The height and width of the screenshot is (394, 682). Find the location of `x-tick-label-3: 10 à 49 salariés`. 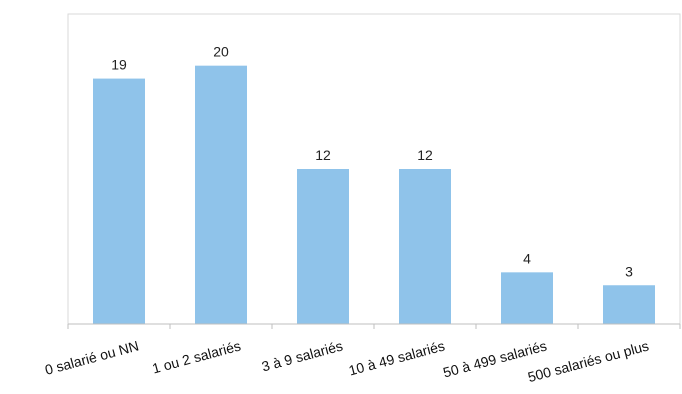

x-tick-label-3: 10 à 49 salariés is located at coordinates (397, 357).